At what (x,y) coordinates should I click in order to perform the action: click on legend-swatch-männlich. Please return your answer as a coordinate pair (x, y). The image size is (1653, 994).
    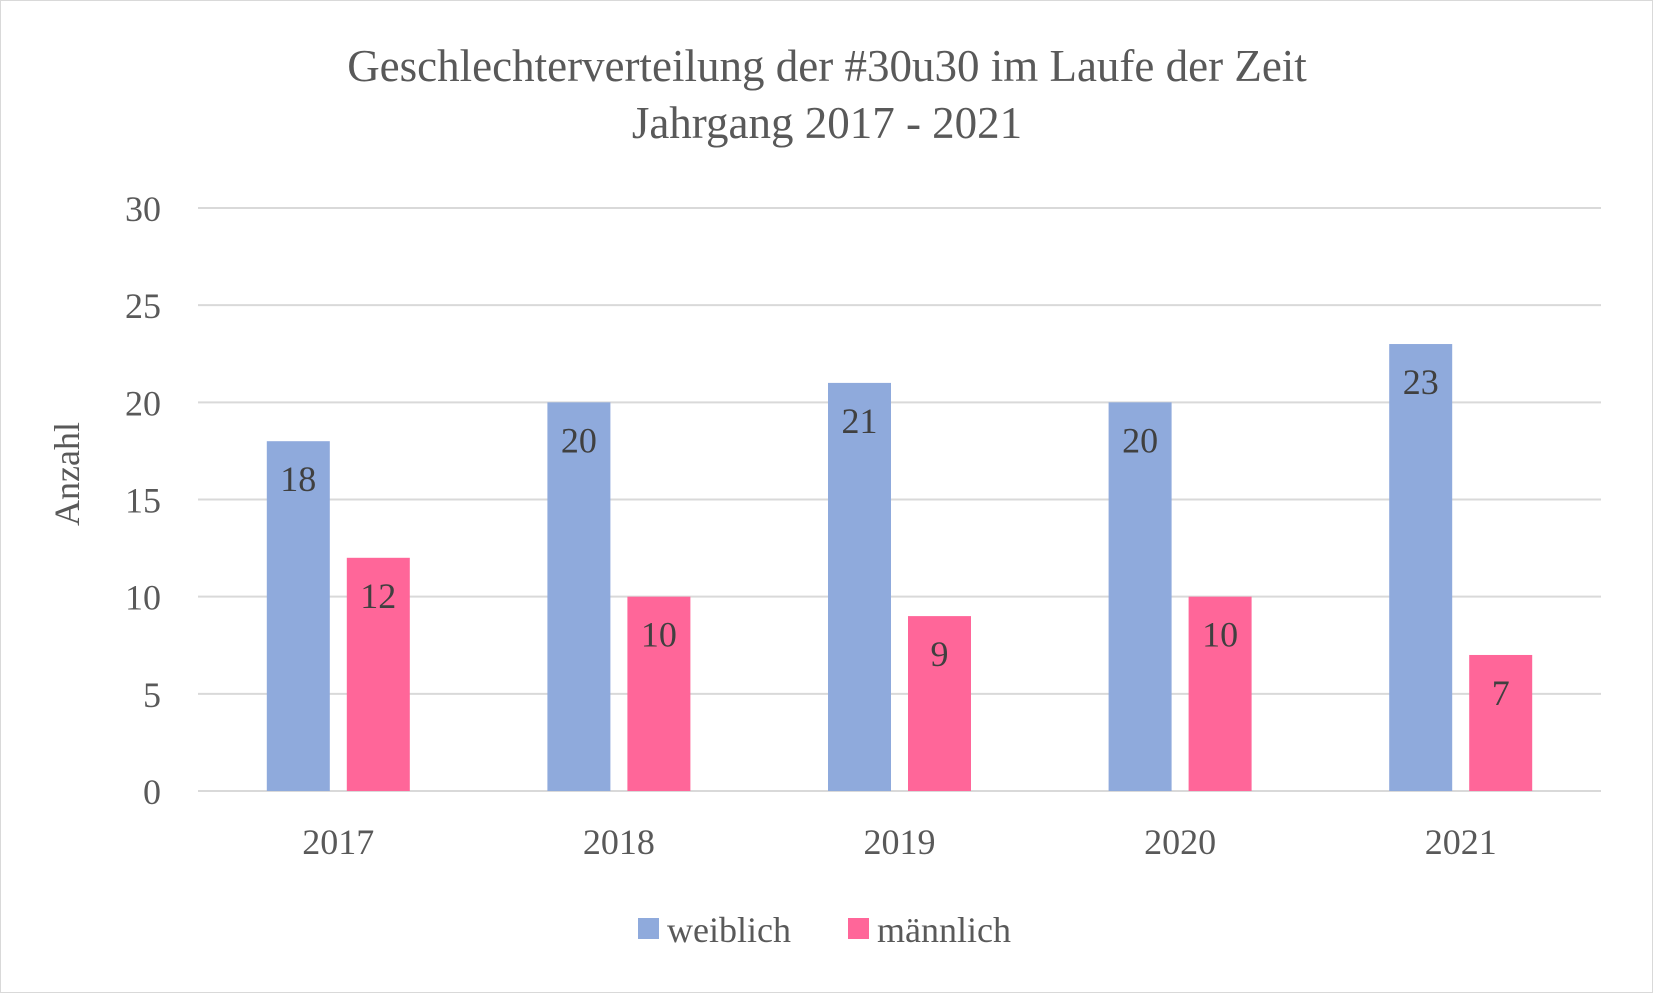
    Looking at the image, I should click on (858, 928).